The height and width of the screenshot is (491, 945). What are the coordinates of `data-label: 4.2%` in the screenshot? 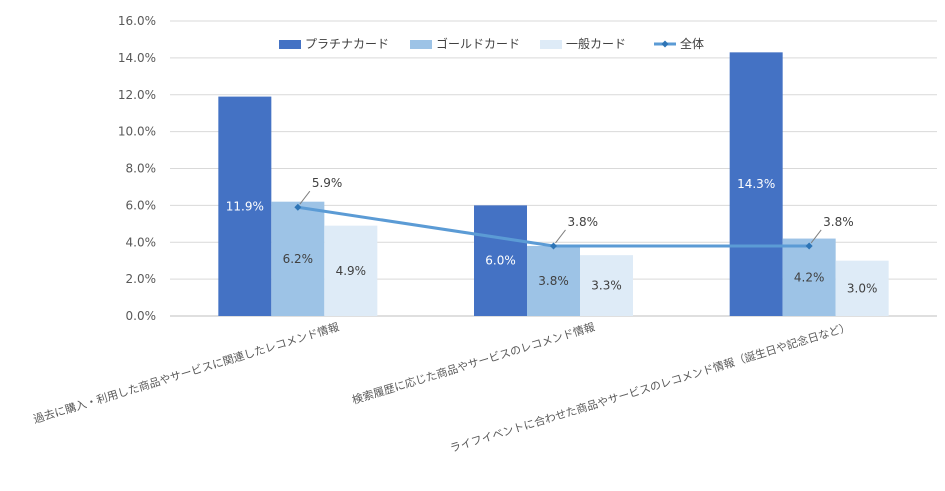 It's located at (809, 277).